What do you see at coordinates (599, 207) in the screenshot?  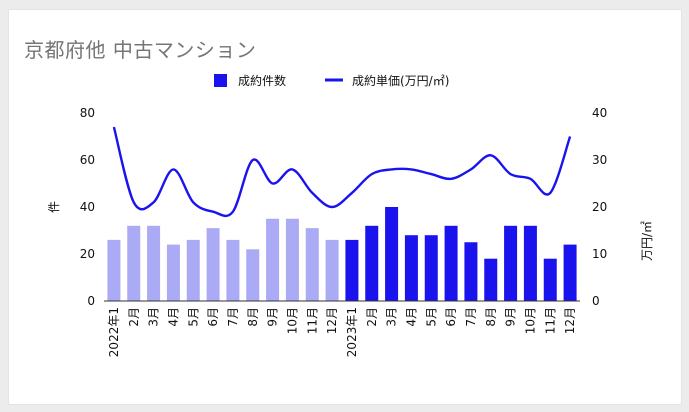 I see `y2-tick-label: 20` at bounding box center [599, 207].